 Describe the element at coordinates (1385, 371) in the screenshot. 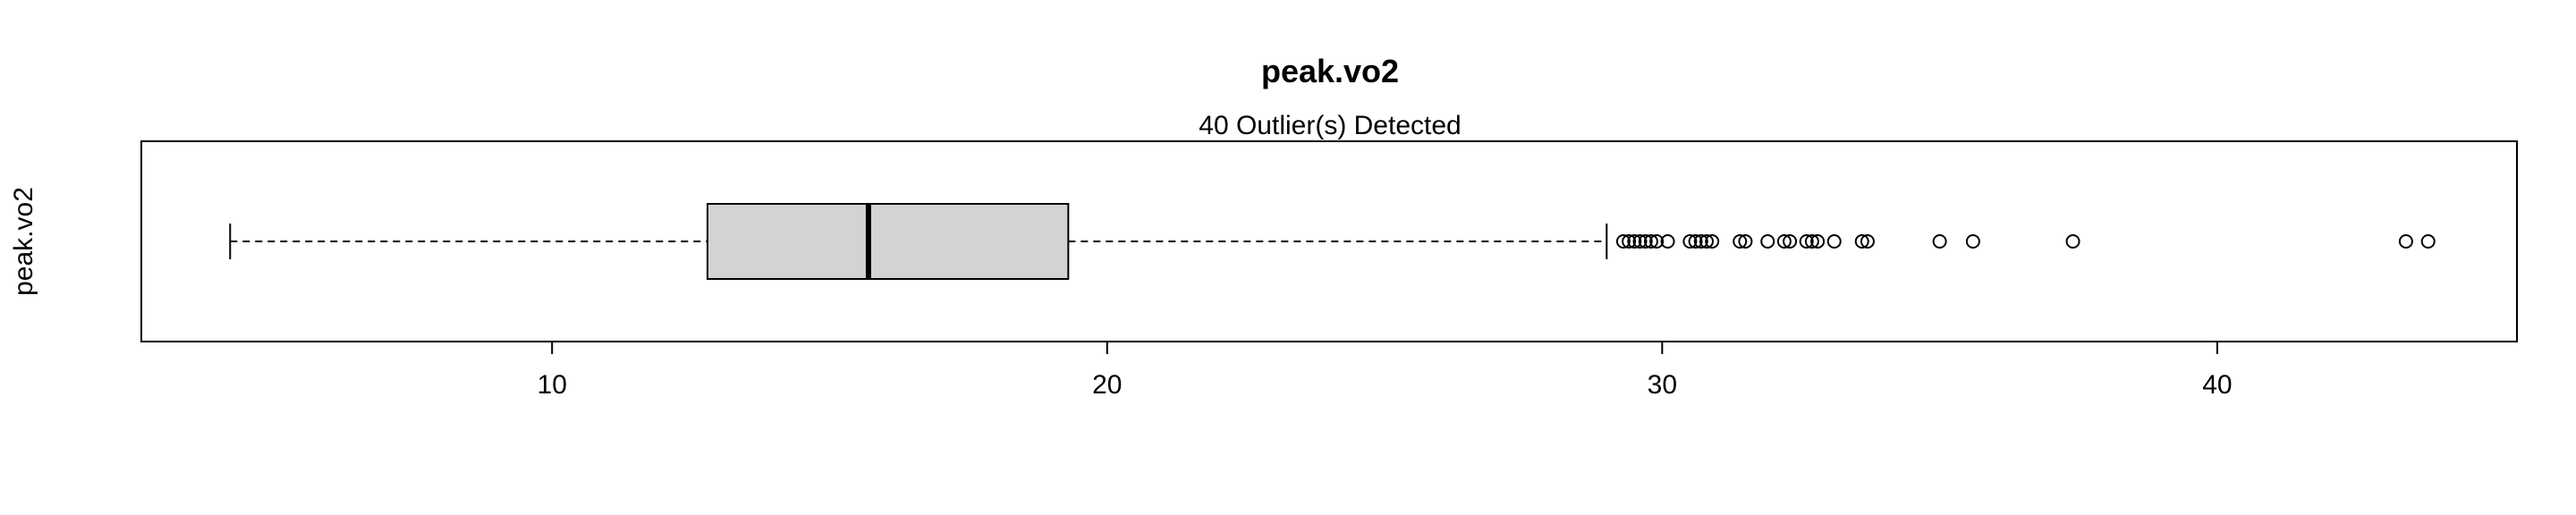

I see `x-axis: 10 20 30 40` at that location.